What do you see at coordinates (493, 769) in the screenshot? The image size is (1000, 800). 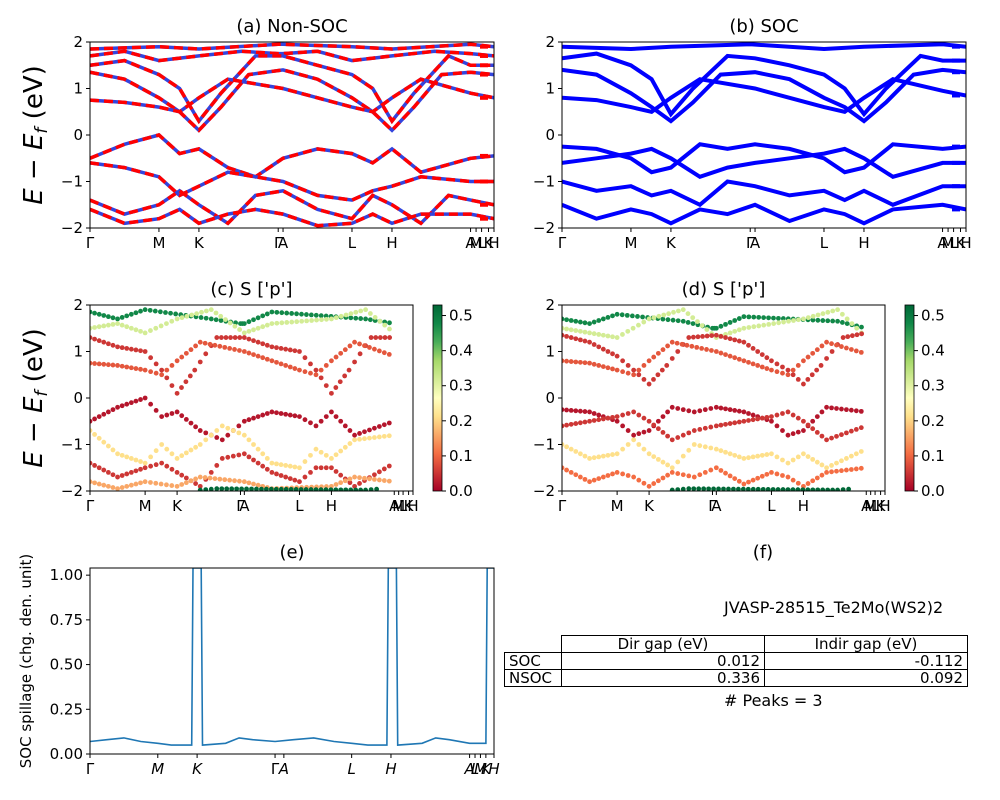 I see `x-tick-label: H` at bounding box center [493, 769].